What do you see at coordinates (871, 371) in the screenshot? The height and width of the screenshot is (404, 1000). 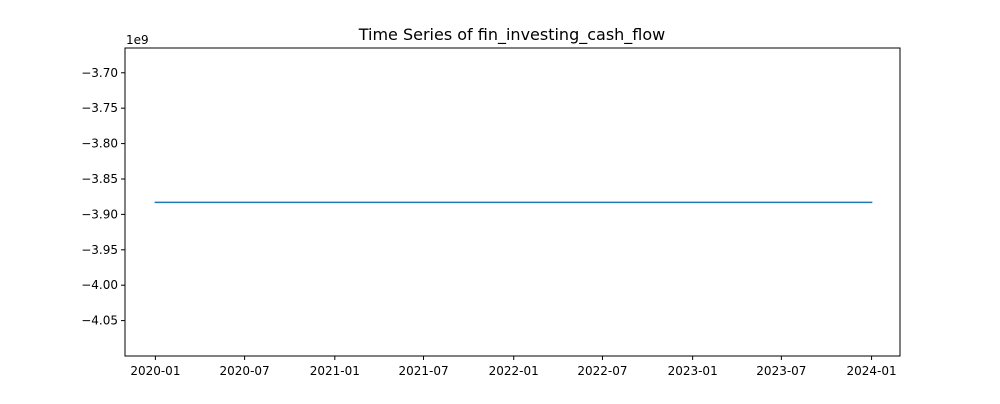 I see `x-tick-label: 2024-01` at bounding box center [871, 371].